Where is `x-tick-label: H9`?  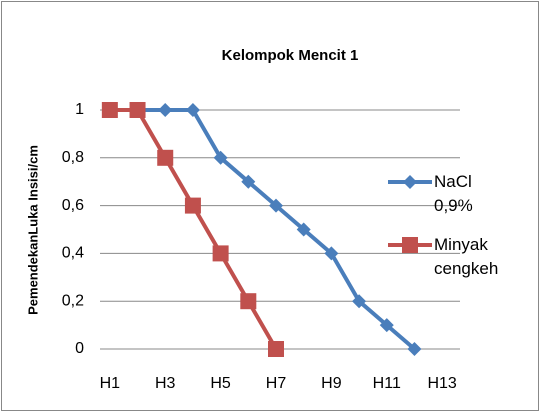 x-tick-label: H9 is located at coordinates (331, 383).